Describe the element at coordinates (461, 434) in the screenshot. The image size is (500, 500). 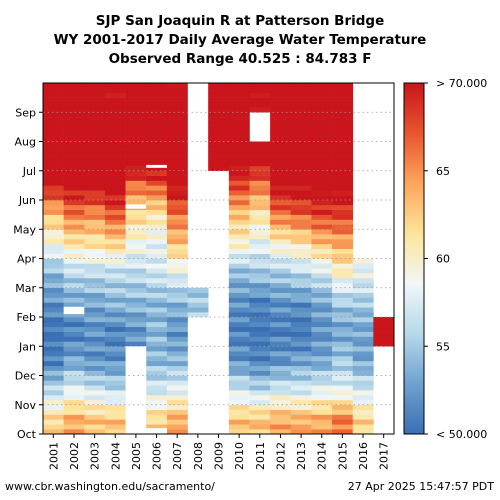
I see `colorbar-tick-label: < 50.000` at that location.